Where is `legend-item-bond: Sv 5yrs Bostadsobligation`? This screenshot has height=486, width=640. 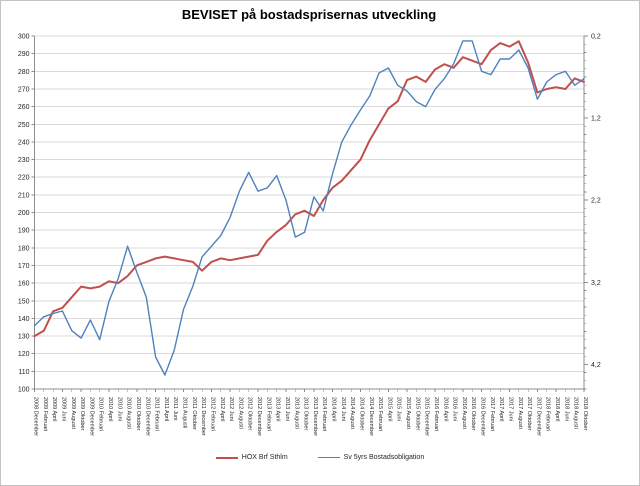 legend-item-bond: Sv 5yrs Bostadsobligation is located at coordinates (371, 457).